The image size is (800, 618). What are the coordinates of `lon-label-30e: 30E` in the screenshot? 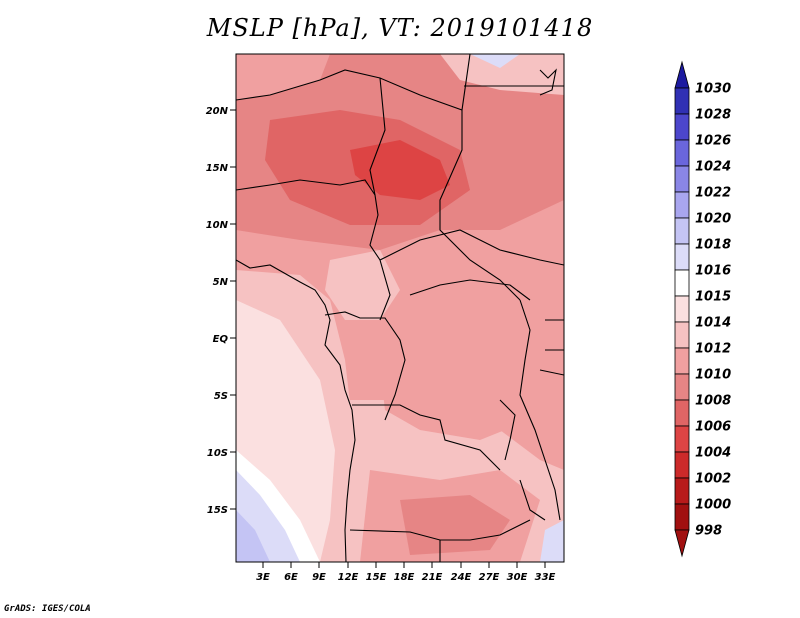 It's located at (517, 577).